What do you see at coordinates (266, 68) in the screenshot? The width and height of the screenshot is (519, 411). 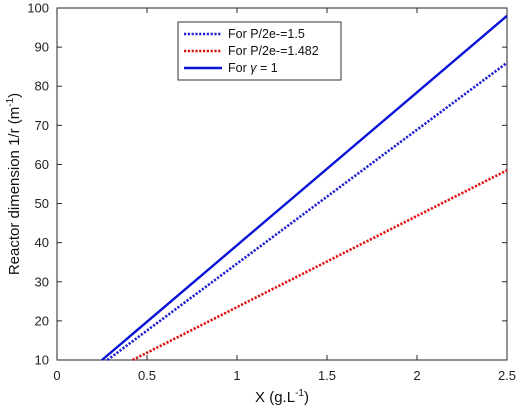 I see `legend-label-gamma-suffix: = 1` at bounding box center [266, 68].